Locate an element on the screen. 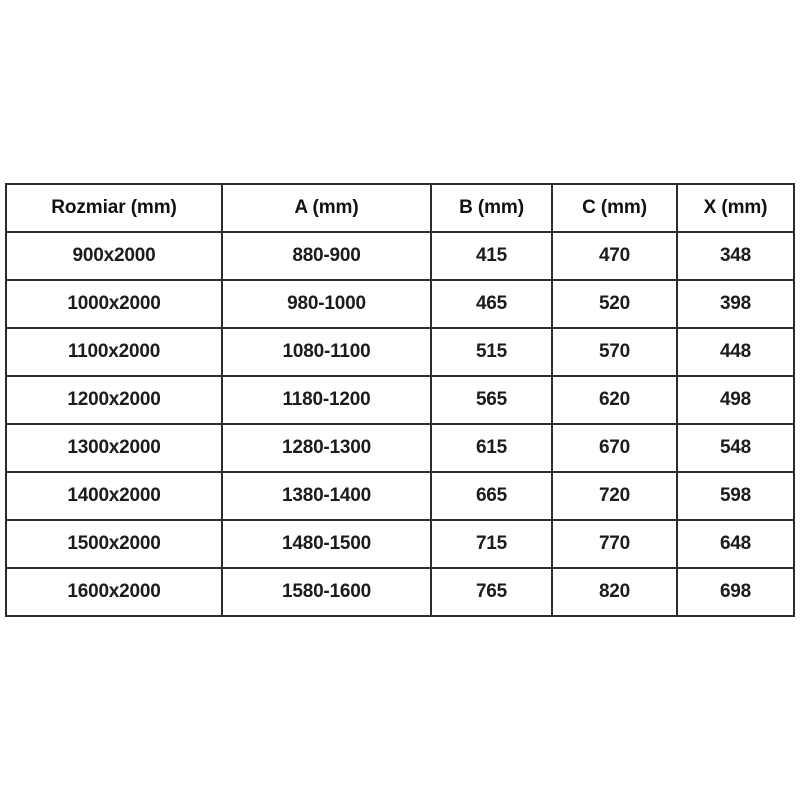  cell-a: 1180-1200 is located at coordinates (326, 400).